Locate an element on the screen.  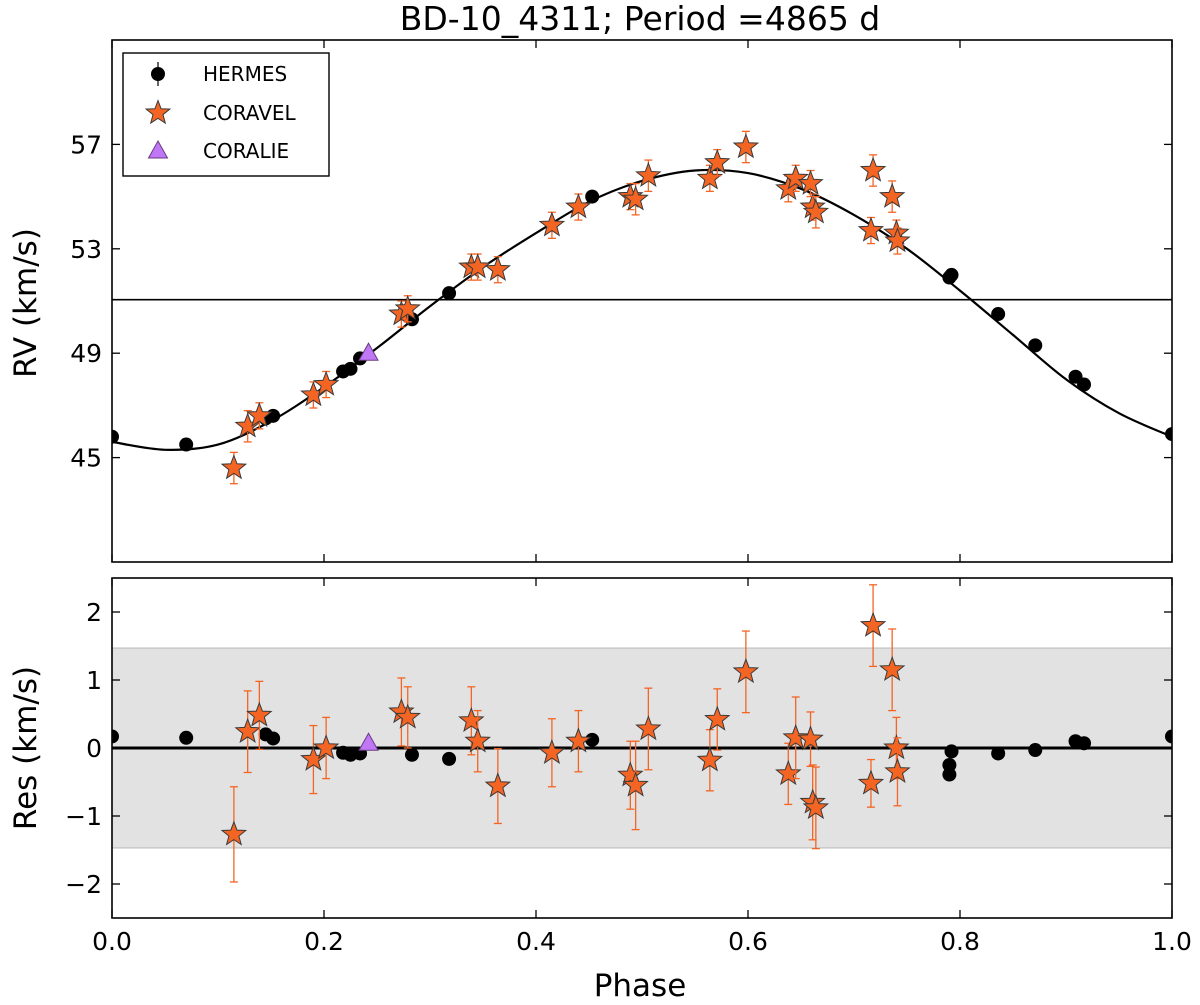
res-y-axis-label: Res (km/s) is located at coordinates (26, 748).